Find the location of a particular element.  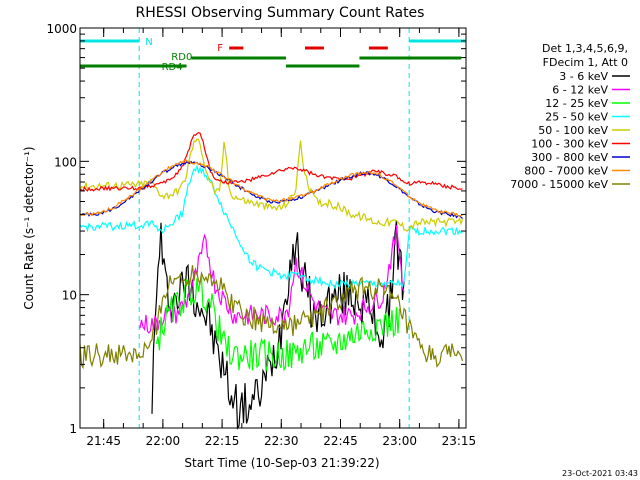

legend-label: 7000 - 15000 keV is located at coordinates (559, 184).